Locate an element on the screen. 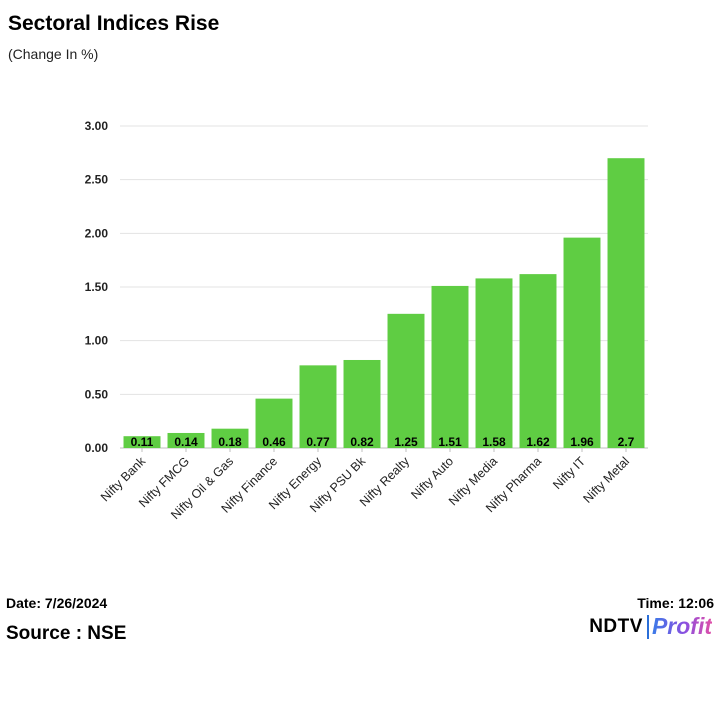  source-label: Source : NSE is located at coordinates (66, 633).